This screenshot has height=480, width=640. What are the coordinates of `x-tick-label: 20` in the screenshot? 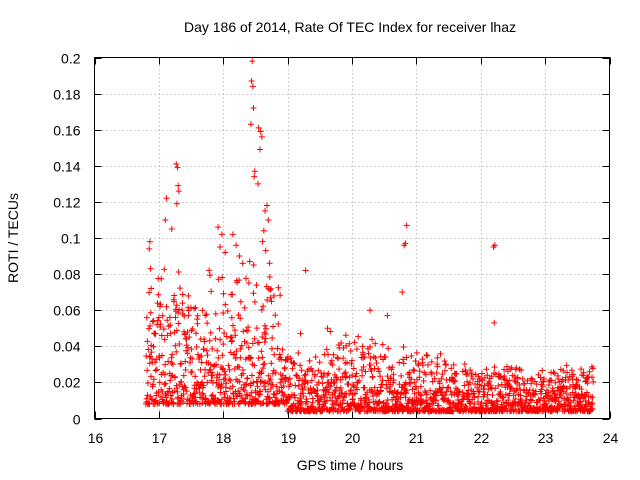 It's located at (353, 438).